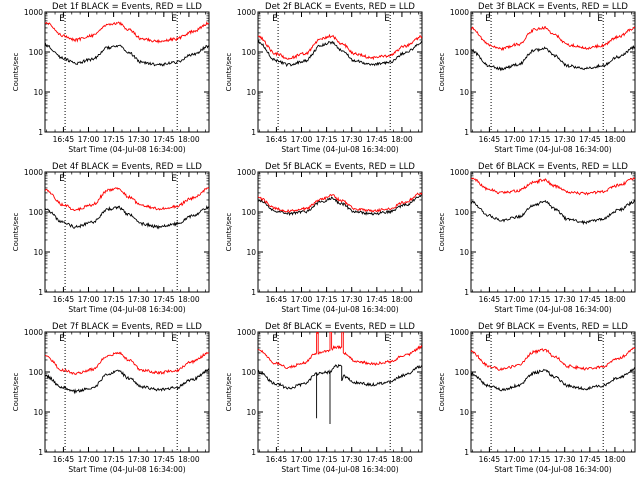 This screenshot has height=480, width=640. I want to click on chart-title: Det 8f BLACK = Events, RED = LLD, so click(340, 327).